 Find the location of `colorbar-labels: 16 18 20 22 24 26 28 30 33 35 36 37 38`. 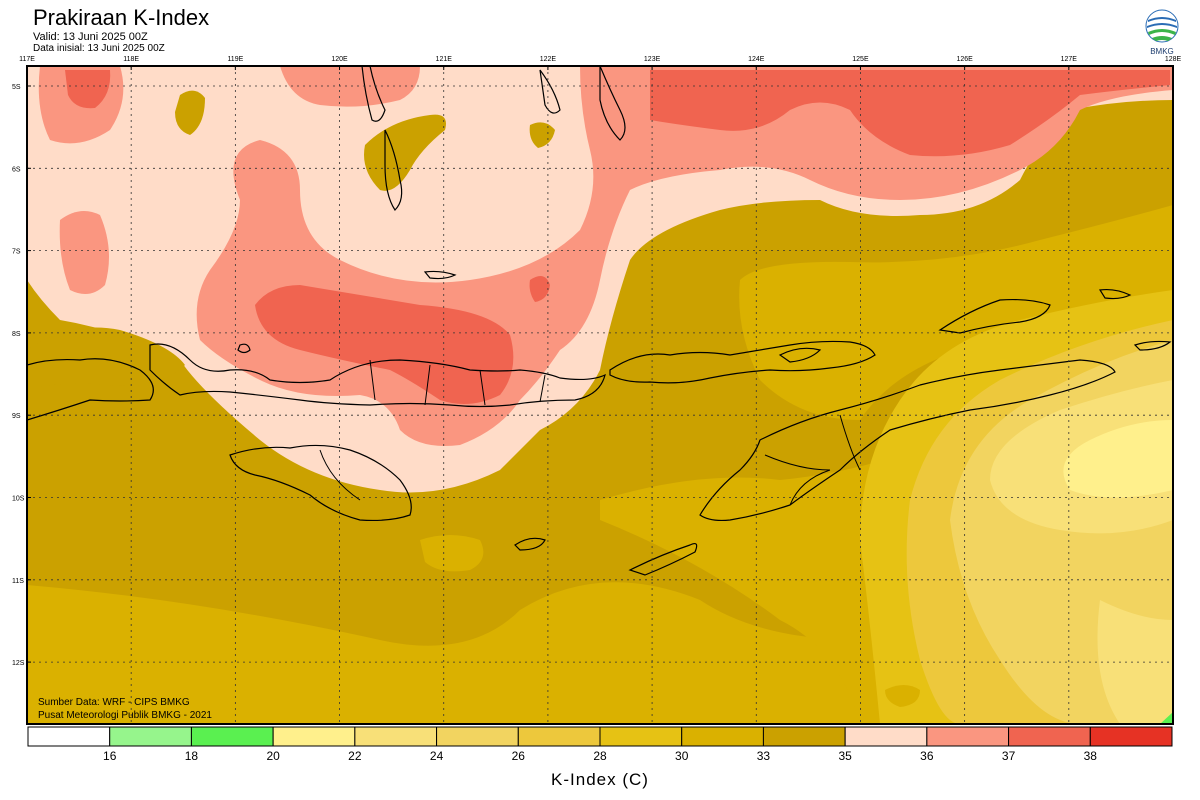

colorbar-labels: 16 18 20 22 24 26 28 30 33 35 36 37 38 is located at coordinates (600, 756).